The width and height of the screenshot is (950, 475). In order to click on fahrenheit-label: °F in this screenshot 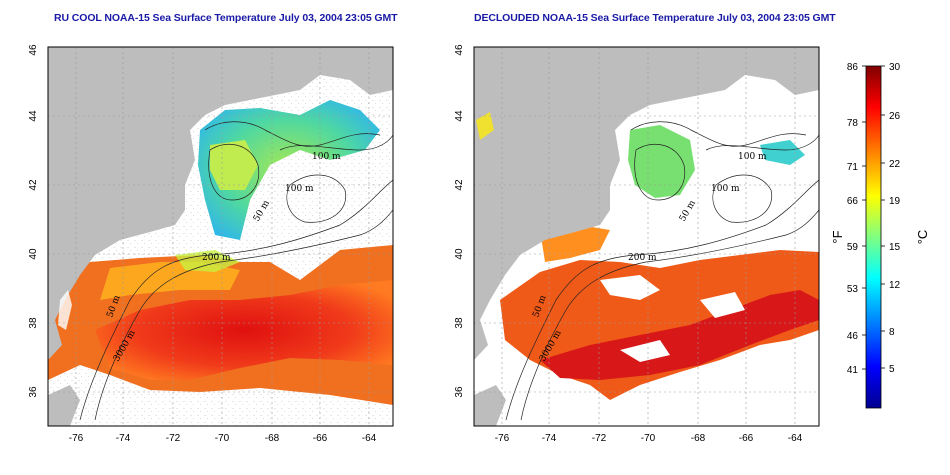, I will do `click(837, 236)`.